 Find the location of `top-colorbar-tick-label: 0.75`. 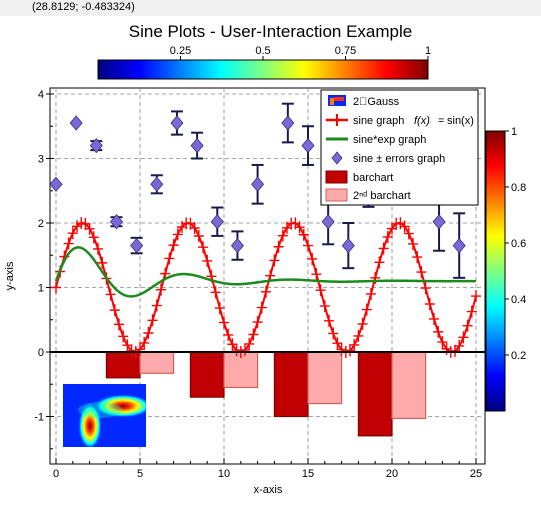

top-colorbar-tick-label: 0.75 is located at coordinates (345, 51).